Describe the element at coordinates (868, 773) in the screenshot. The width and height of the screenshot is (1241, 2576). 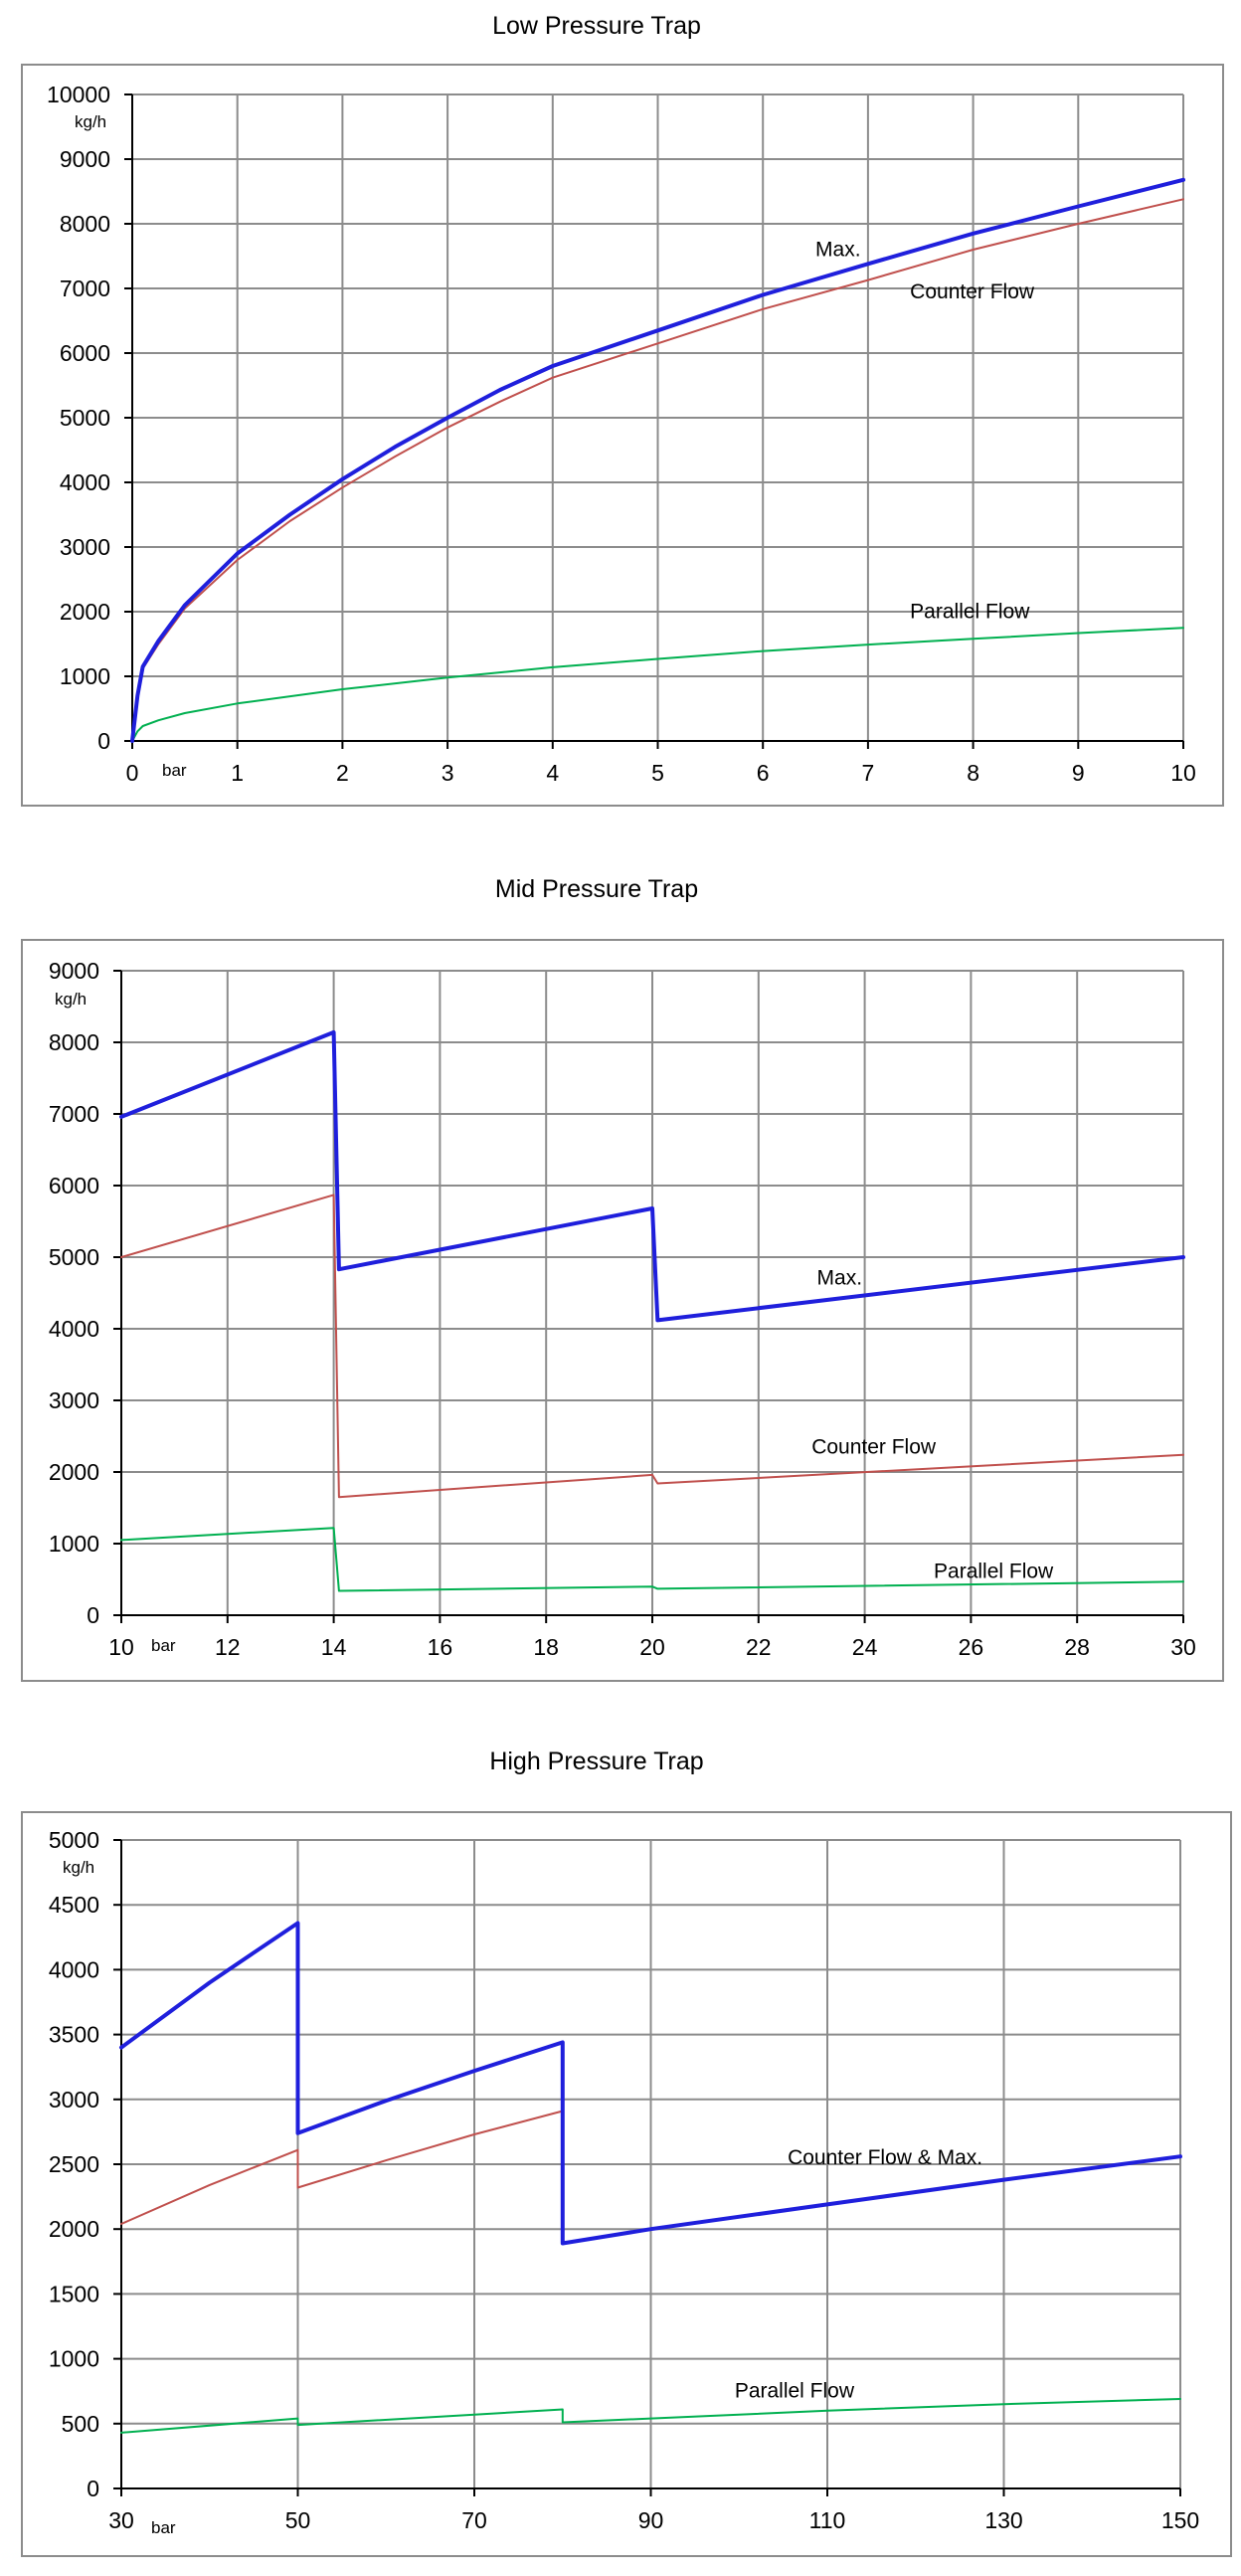
I see `x-tick-label: 7` at that location.